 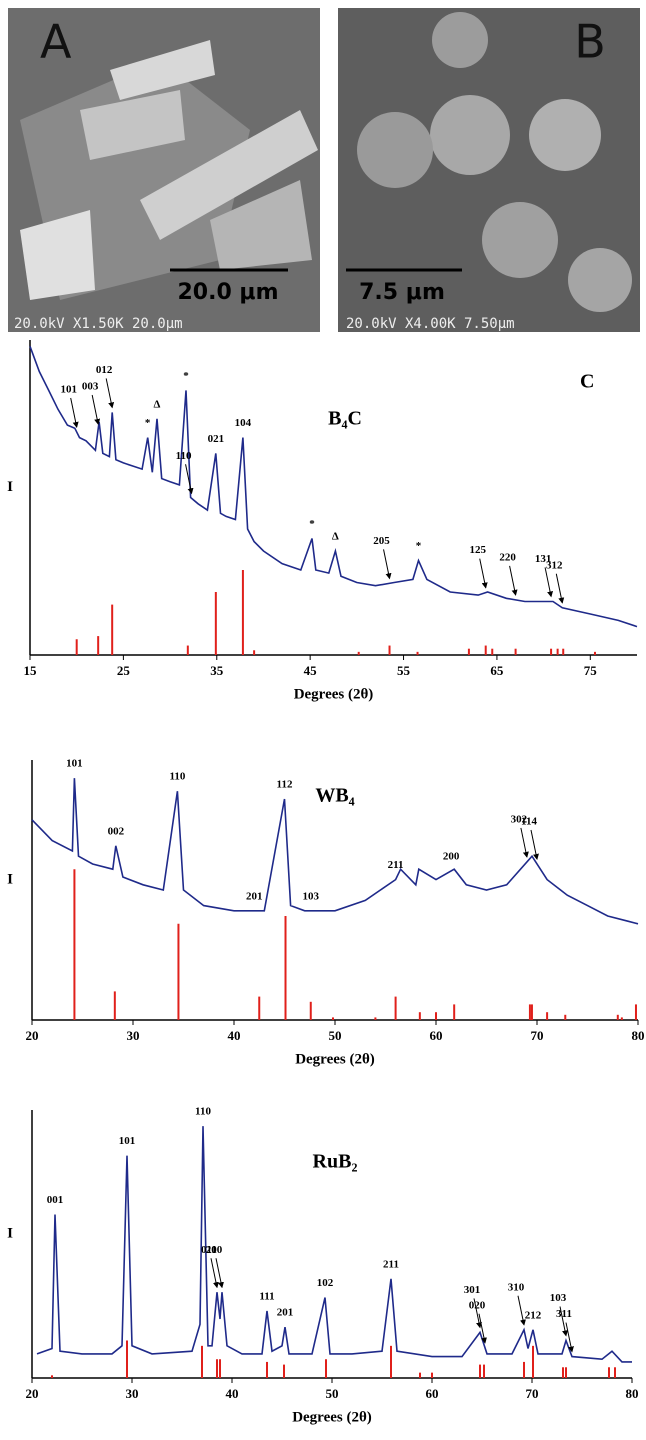 I want to click on panel-label: C, so click(x=587, y=382).